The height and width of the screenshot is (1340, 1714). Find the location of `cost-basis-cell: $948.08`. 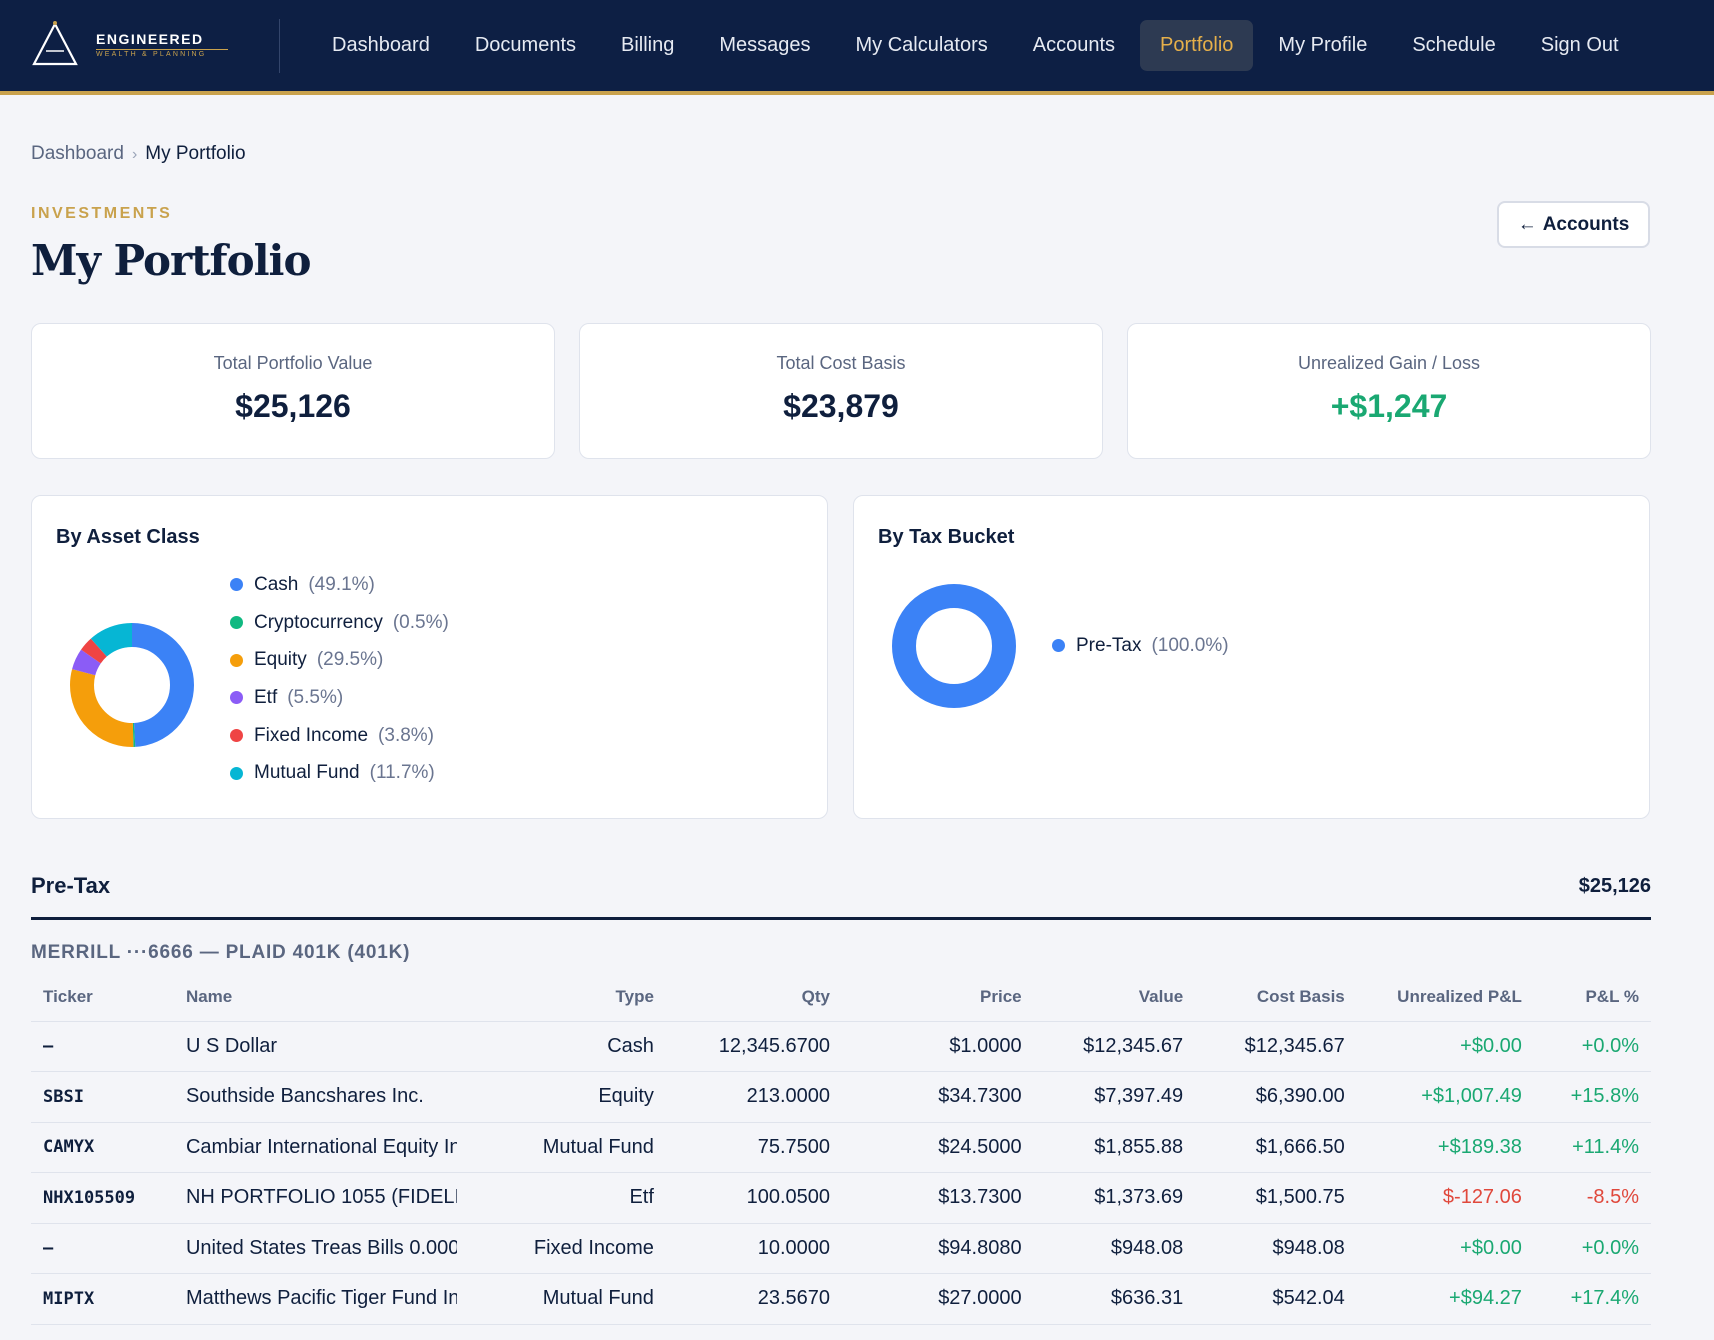

cost-basis-cell: $948.08 is located at coordinates (1276, 1248).